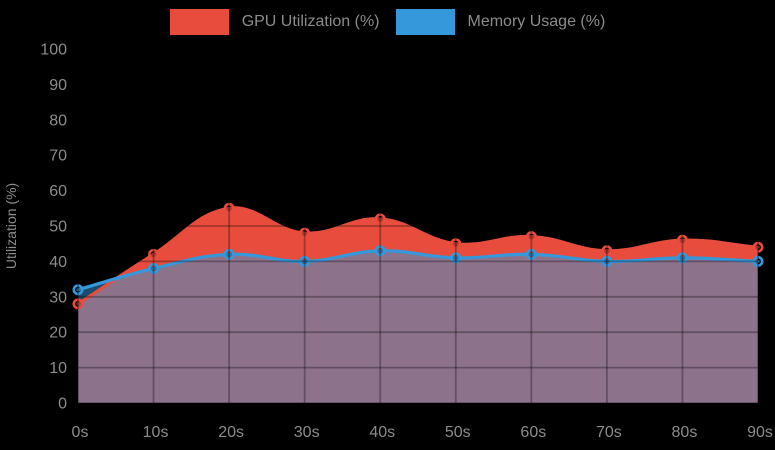 This screenshot has width=775, height=450. I want to click on gpu-point-50s, so click(456, 244).